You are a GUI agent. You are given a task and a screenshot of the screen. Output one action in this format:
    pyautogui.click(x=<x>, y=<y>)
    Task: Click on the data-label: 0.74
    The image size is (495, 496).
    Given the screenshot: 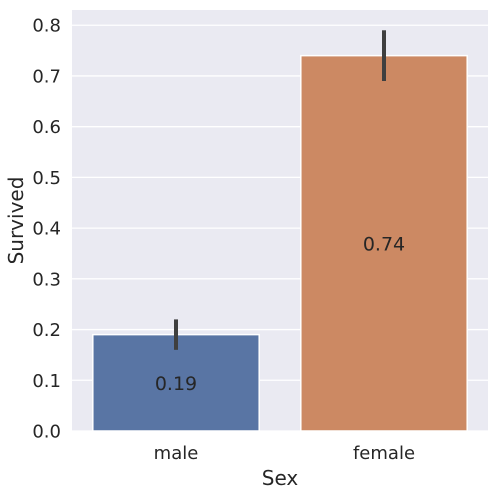 What is the action you would take?
    pyautogui.click(x=384, y=244)
    